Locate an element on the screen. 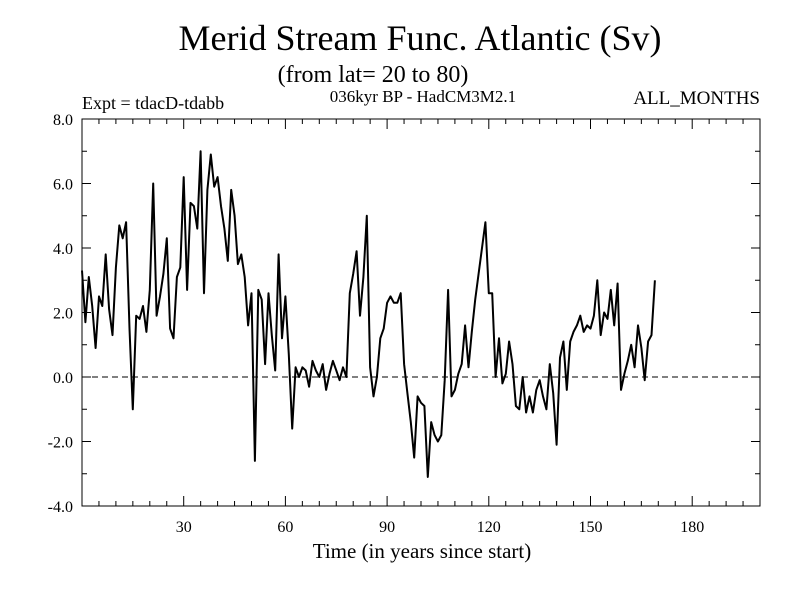 Image resolution: width=800 pixels, height=600 pixels. x-tick-label: 180 is located at coordinates (692, 527).